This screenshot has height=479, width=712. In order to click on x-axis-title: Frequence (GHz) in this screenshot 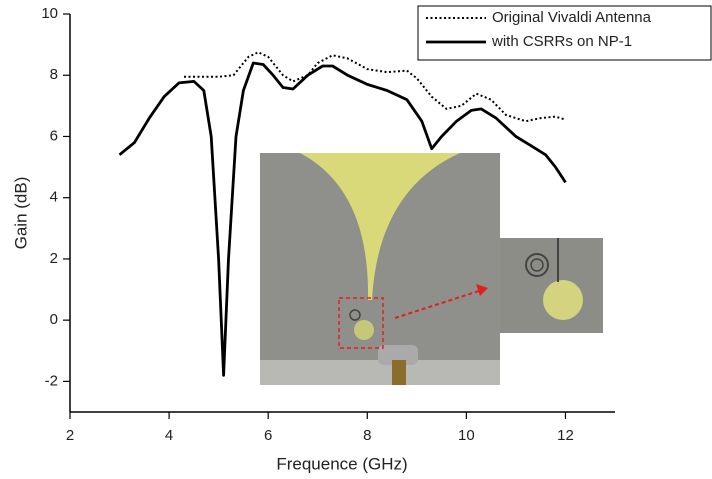, I will do `click(341, 463)`.